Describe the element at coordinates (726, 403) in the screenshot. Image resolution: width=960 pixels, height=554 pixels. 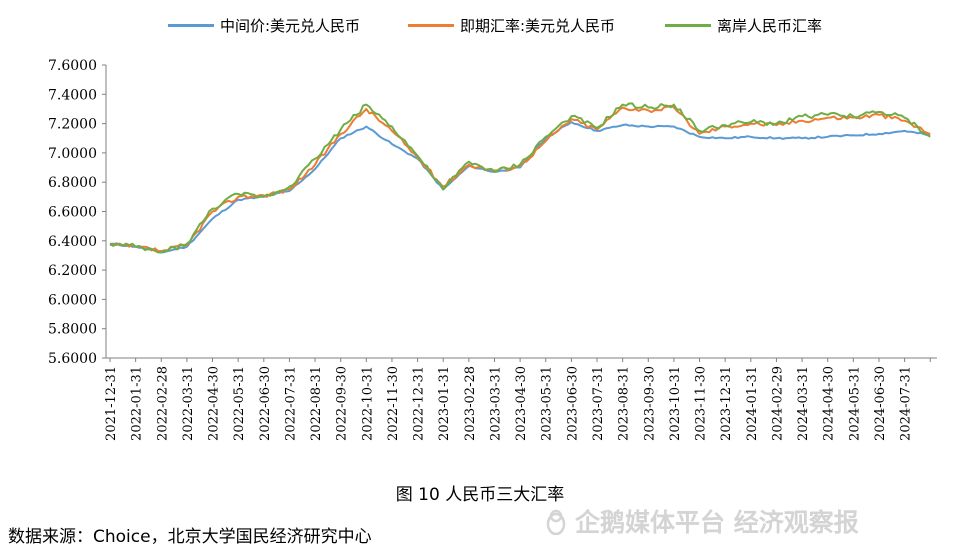
I see `x-tick-label: 2023-12-31` at that location.